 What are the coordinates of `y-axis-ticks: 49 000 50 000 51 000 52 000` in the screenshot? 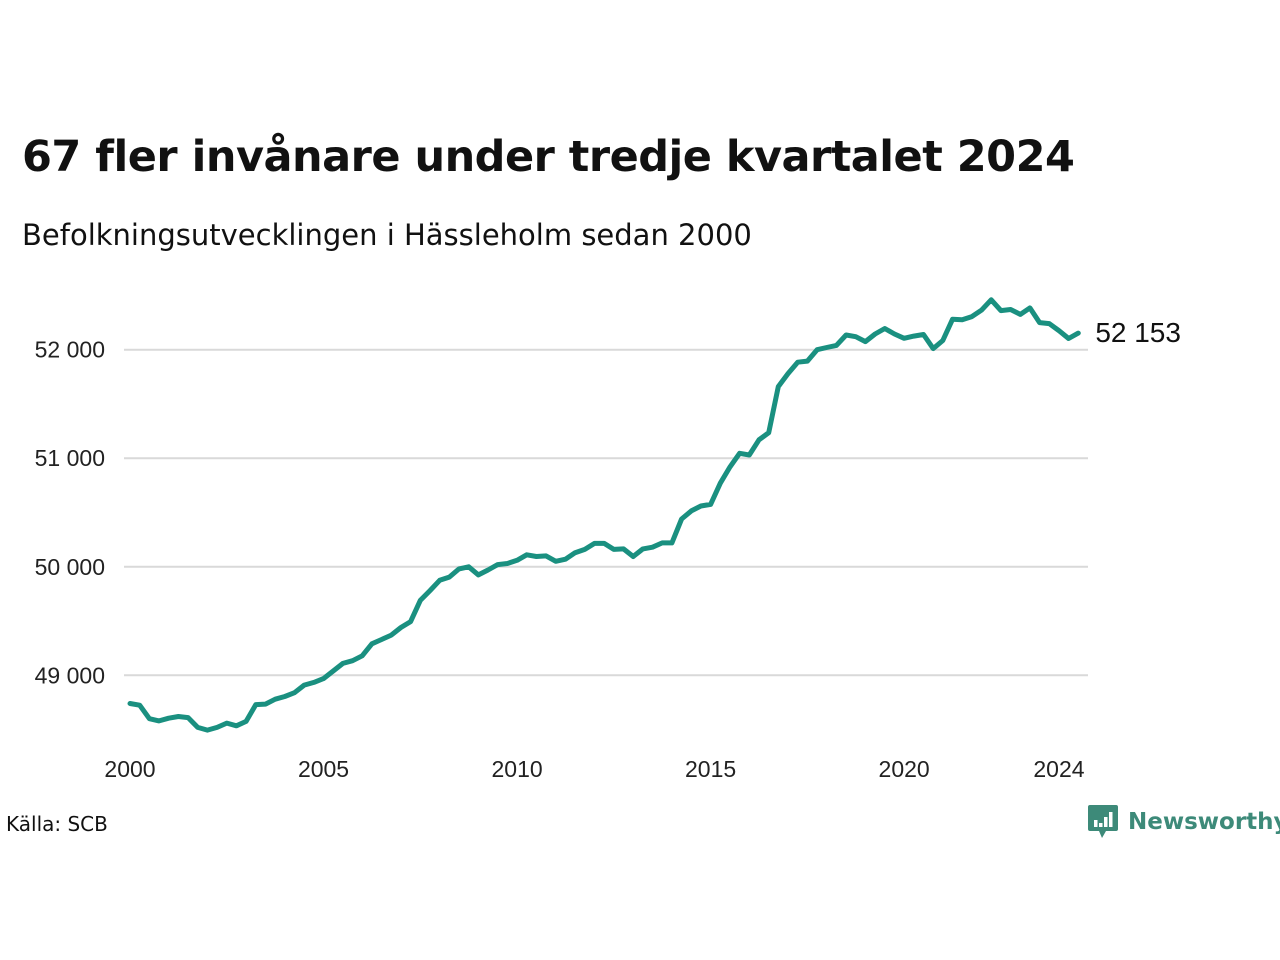 It's located at (70, 513).